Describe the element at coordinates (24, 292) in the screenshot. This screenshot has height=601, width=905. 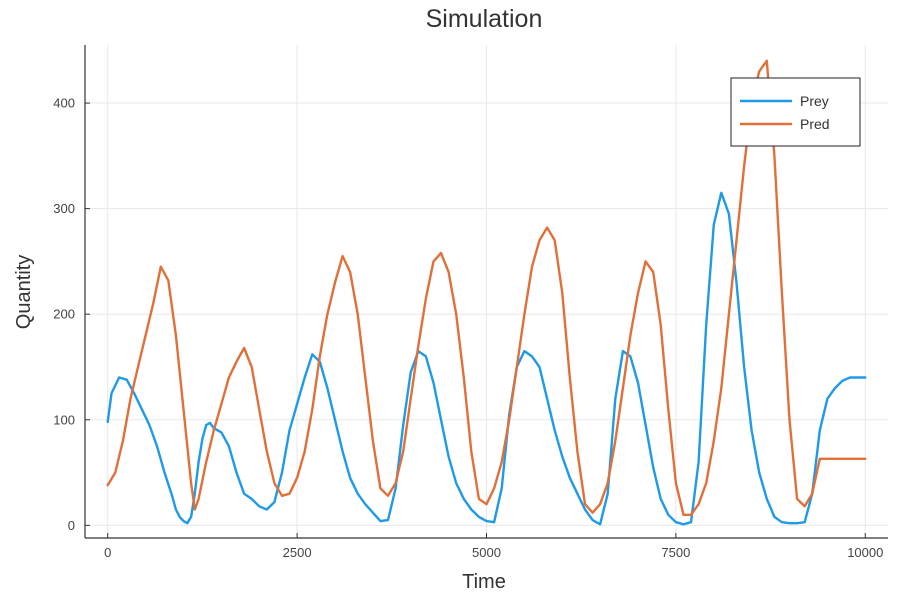
I see `y-axis-title: Quantity` at that location.